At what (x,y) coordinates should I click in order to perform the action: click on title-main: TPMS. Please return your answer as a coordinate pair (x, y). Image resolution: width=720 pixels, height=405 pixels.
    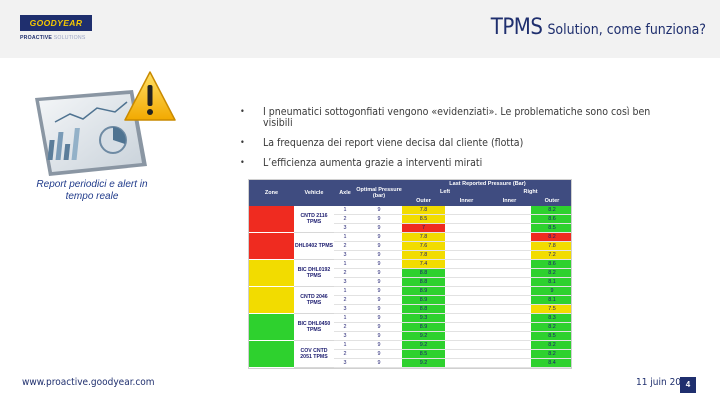
    Looking at the image, I should click on (516, 27).